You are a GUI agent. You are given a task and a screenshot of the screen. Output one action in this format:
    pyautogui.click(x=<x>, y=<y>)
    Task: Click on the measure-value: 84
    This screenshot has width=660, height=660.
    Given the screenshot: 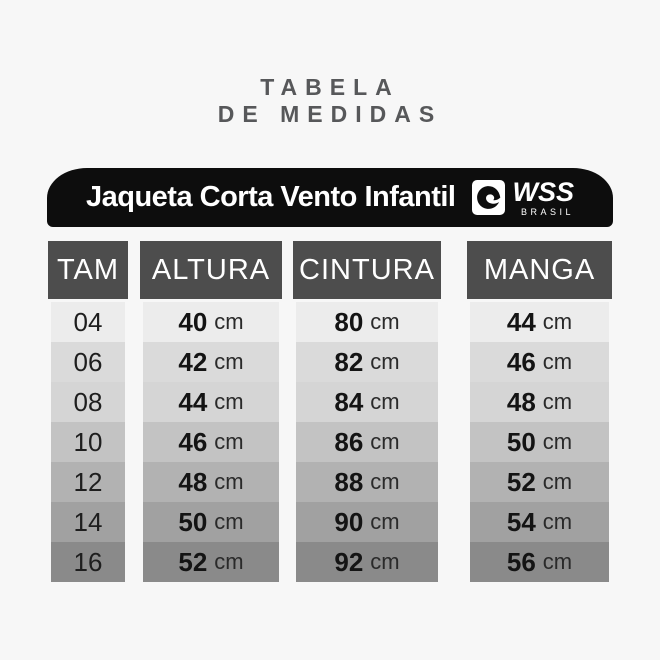 What is the action you would take?
    pyautogui.click(x=349, y=401)
    